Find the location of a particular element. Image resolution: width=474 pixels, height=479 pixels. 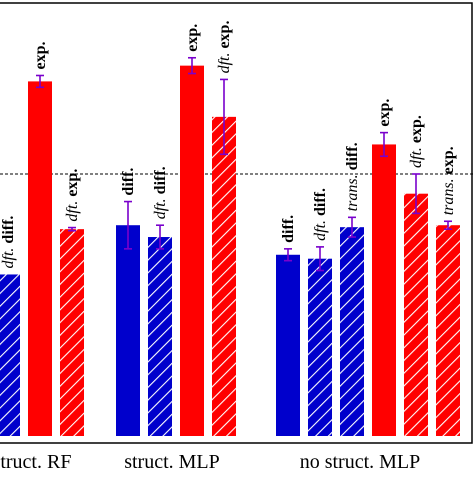

bar-label-3-1: diff. is located at coordinates (288, 229).